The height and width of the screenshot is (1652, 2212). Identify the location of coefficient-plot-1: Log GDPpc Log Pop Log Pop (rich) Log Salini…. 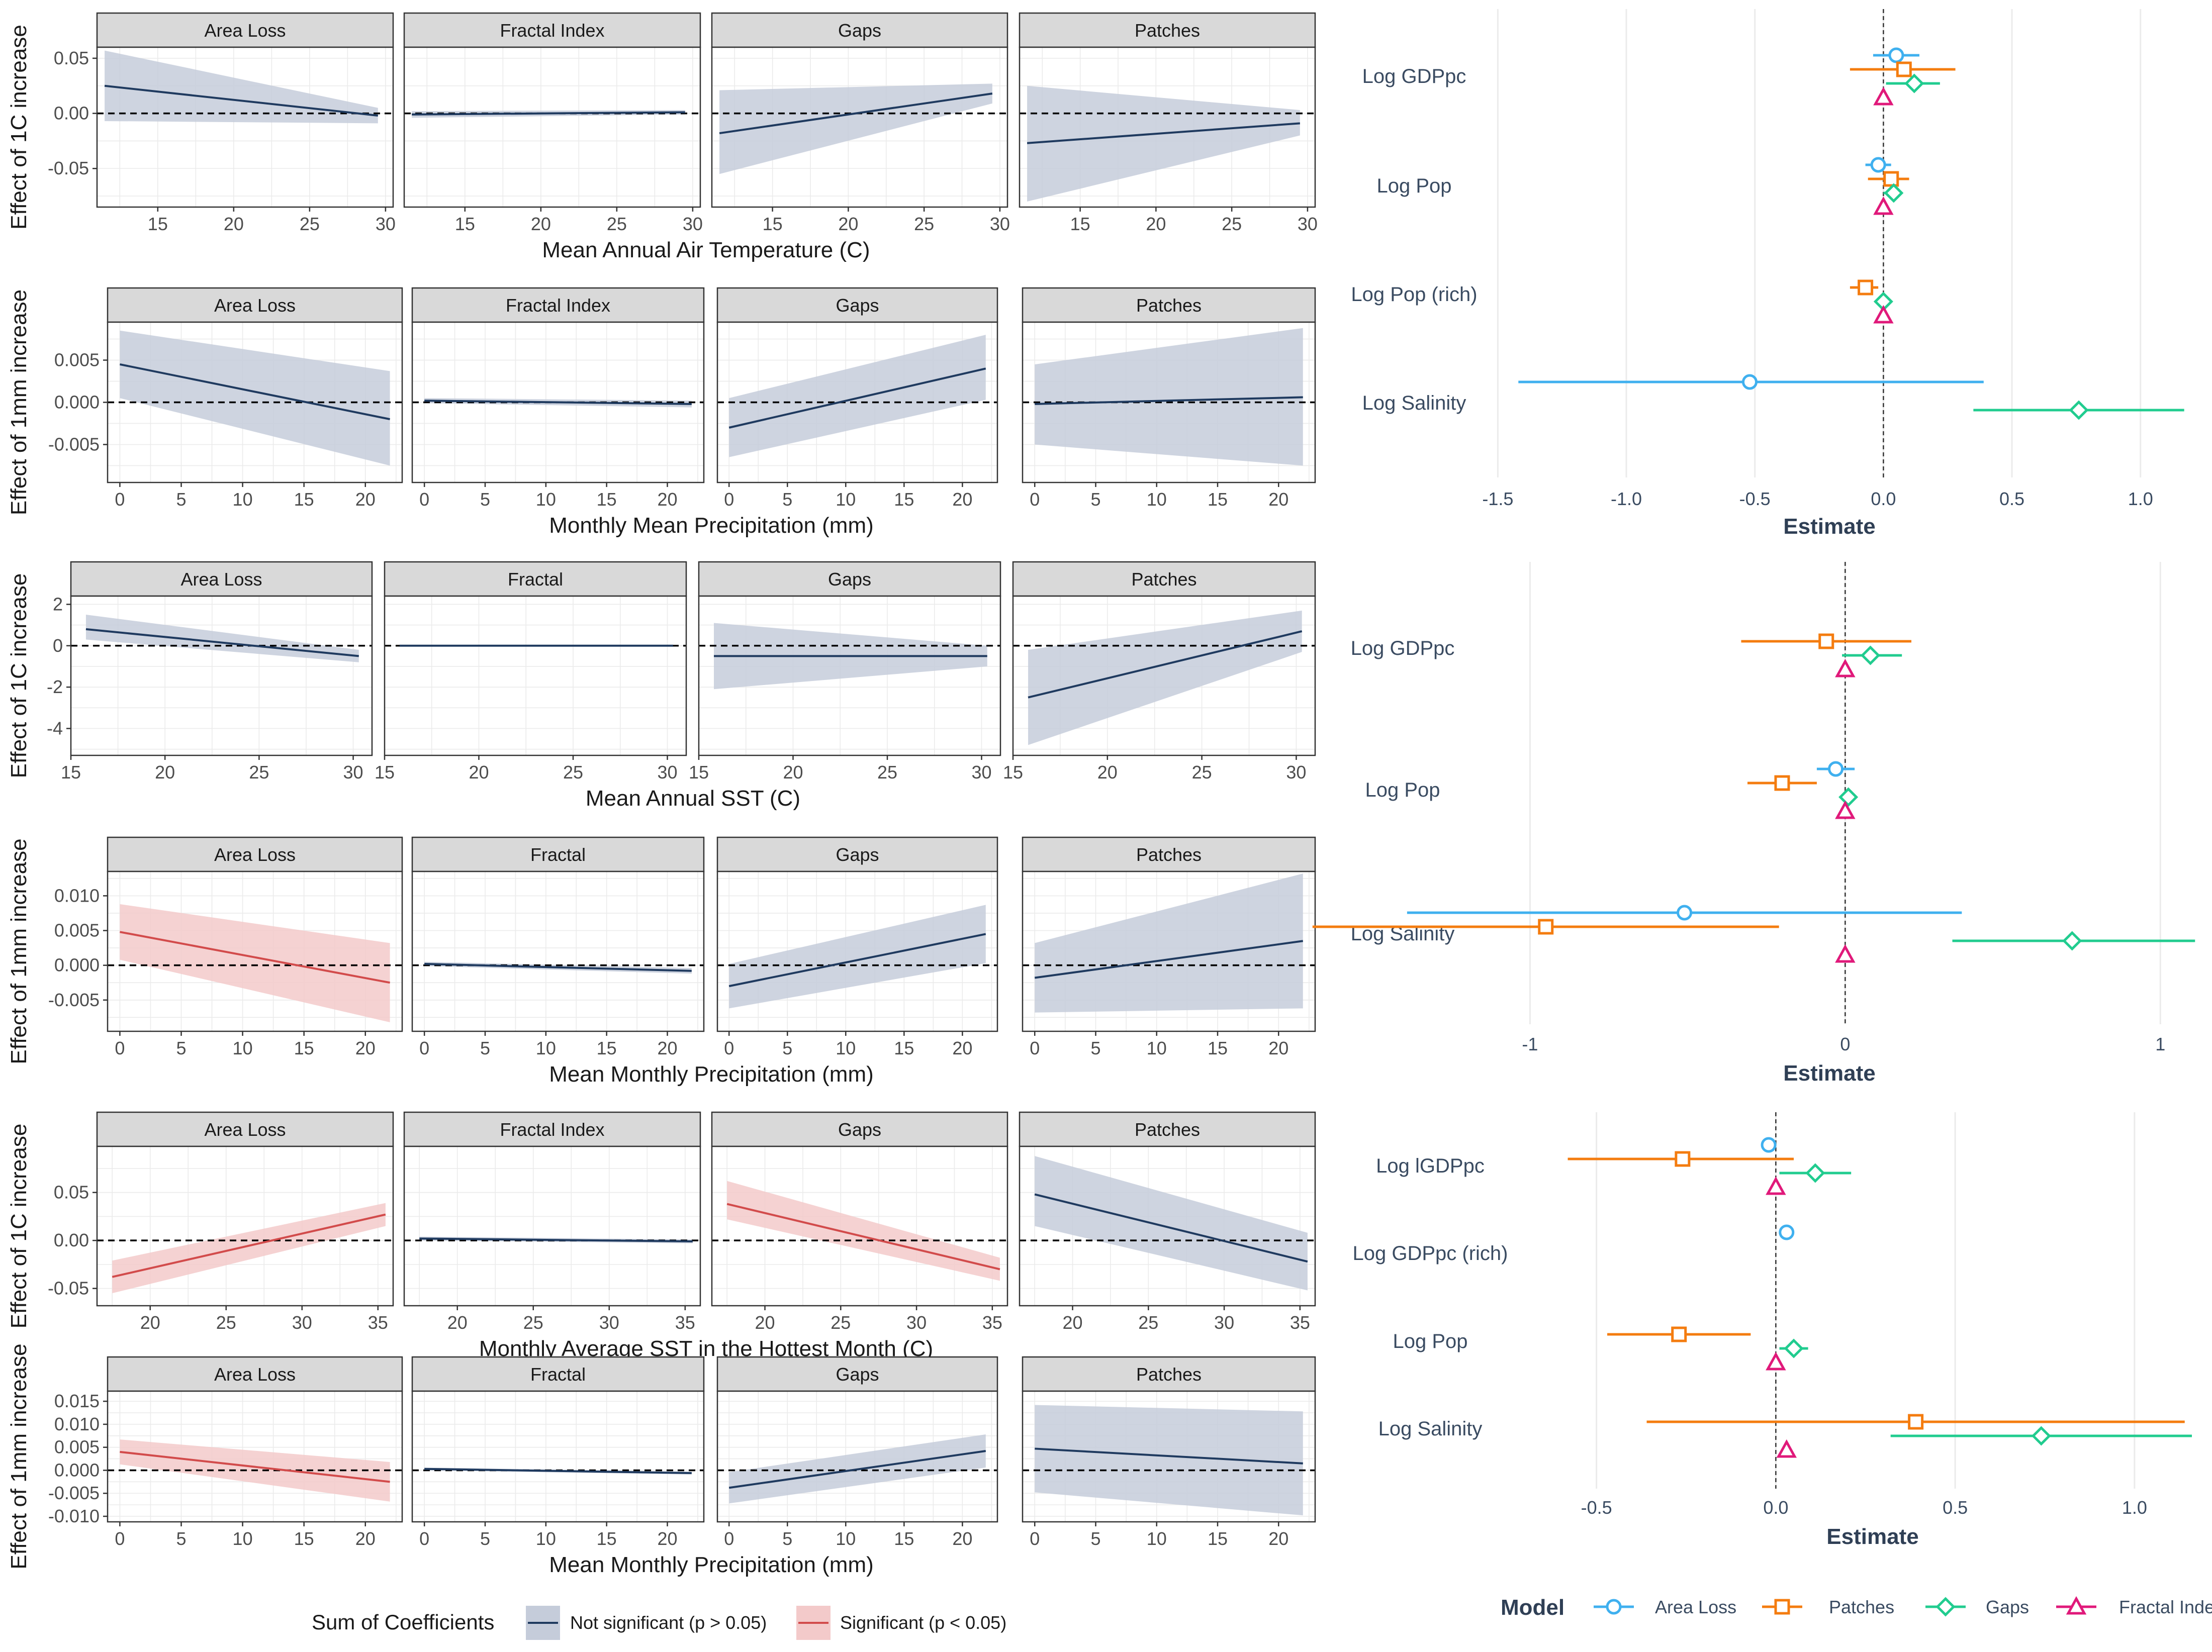
(1767, 274).